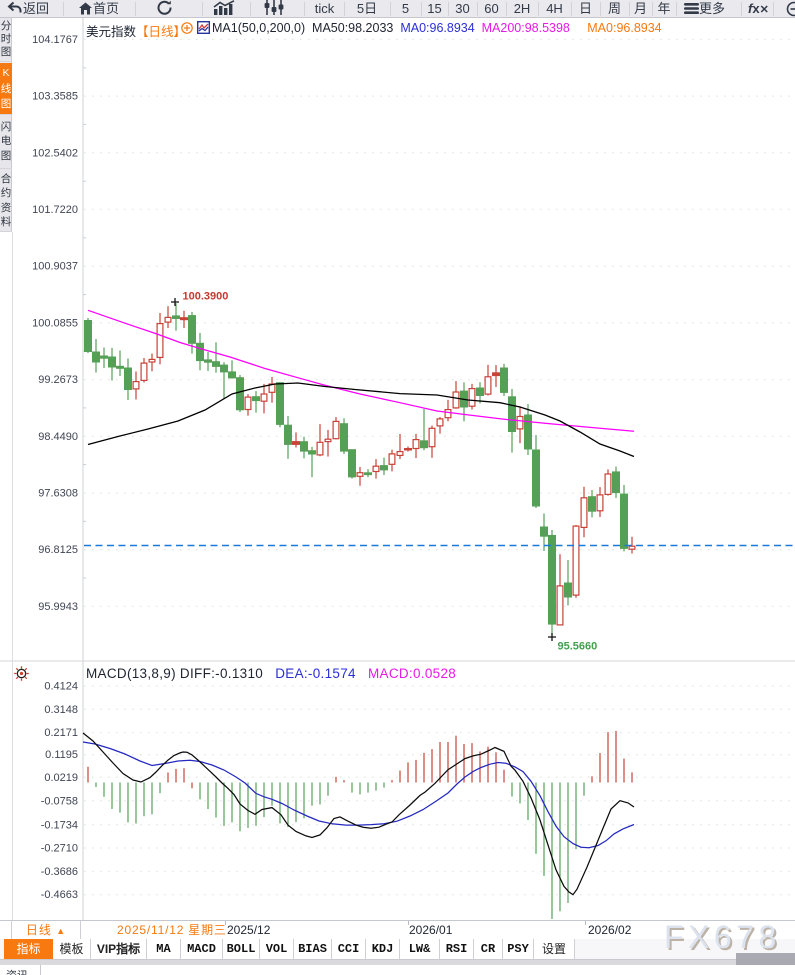  I want to click on svg-text: 0.1195, so click(61, 755).